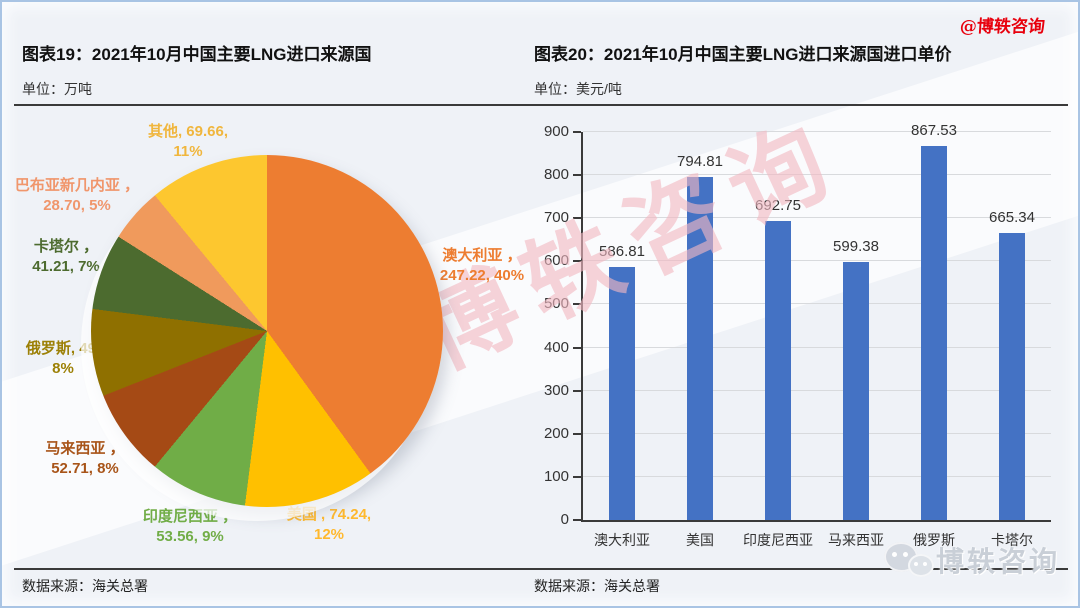 This screenshot has height=608, width=1080. What do you see at coordinates (85, 586) in the screenshot?
I see `chart19-source: 数据来源：海关总署` at bounding box center [85, 586].